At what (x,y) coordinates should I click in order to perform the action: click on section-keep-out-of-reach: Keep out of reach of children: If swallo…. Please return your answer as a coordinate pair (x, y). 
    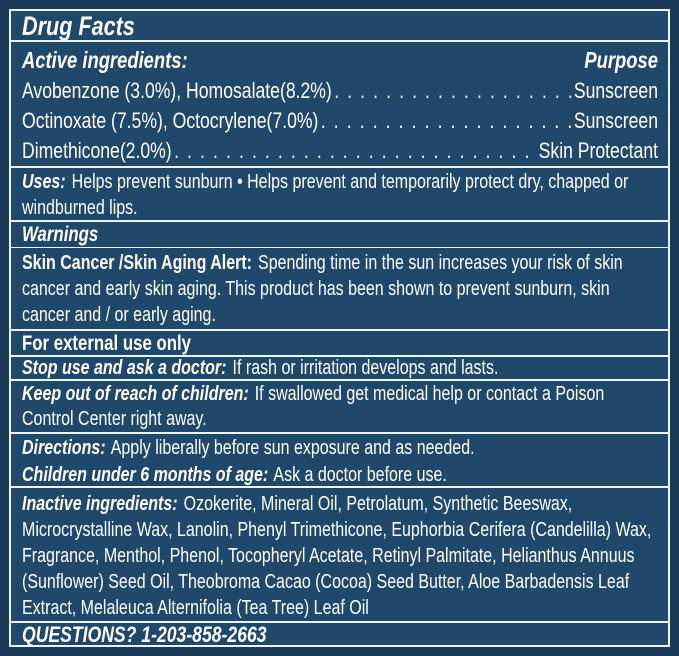
    Looking at the image, I should click on (339, 407).